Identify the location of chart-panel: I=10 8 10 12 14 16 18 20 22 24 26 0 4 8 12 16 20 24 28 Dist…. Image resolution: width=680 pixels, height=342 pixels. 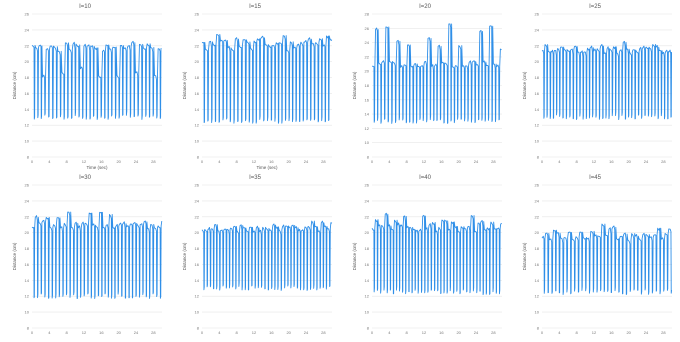
(85, 85).